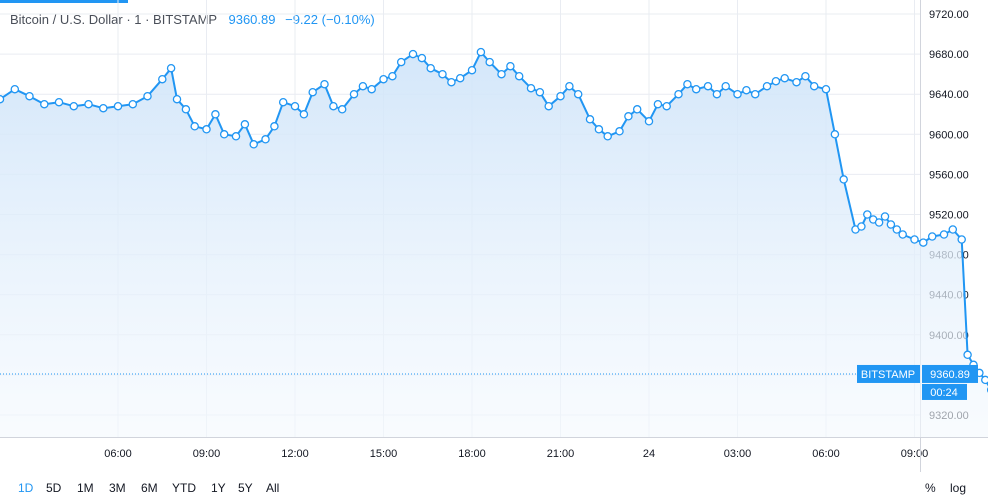 Image resolution: width=988 pixels, height=504 pixels. What do you see at coordinates (472, 454) in the screenshot?
I see `x-tick-label: 18:00` at bounding box center [472, 454].